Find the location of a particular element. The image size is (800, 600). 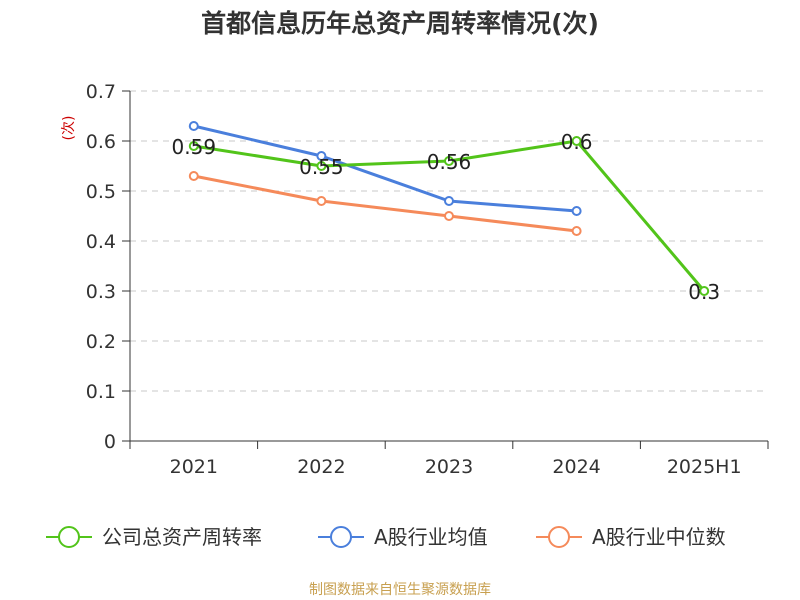

y-tick-label: 0.7 is located at coordinates (101, 92).